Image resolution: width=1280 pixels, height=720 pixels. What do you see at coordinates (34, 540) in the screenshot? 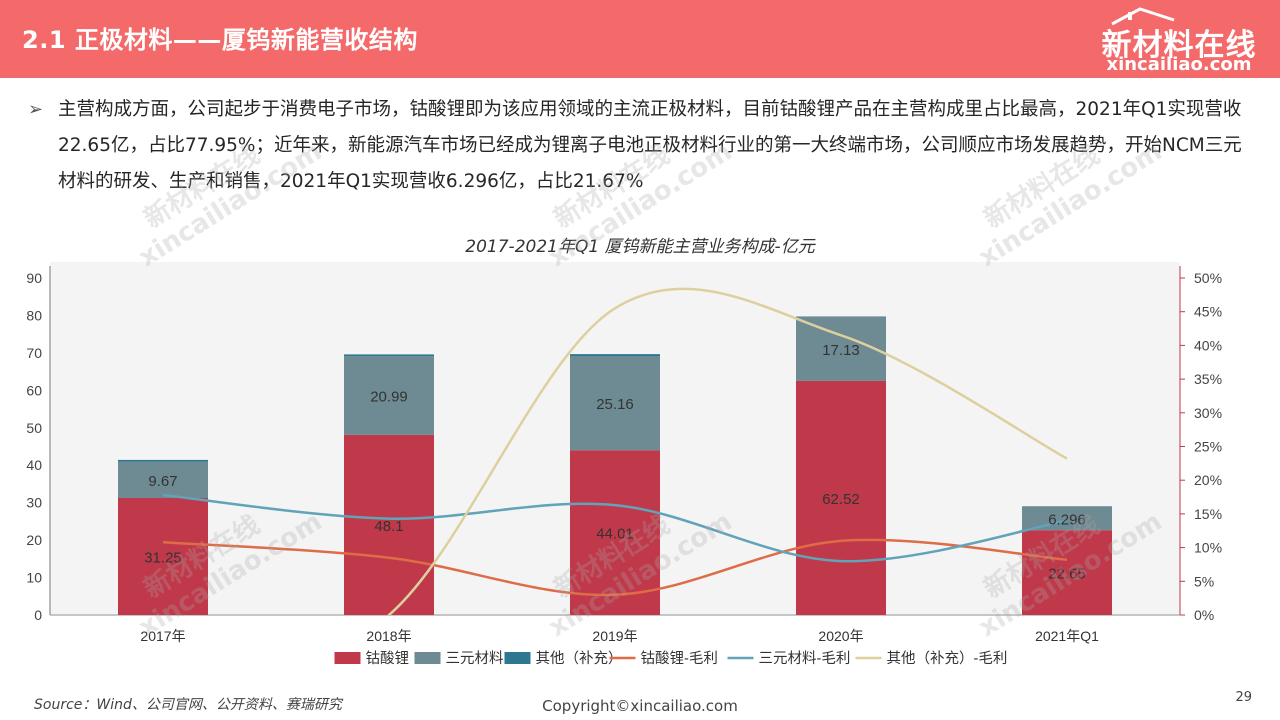
I see `y-tick-label: 20` at bounding box center [34, 540].